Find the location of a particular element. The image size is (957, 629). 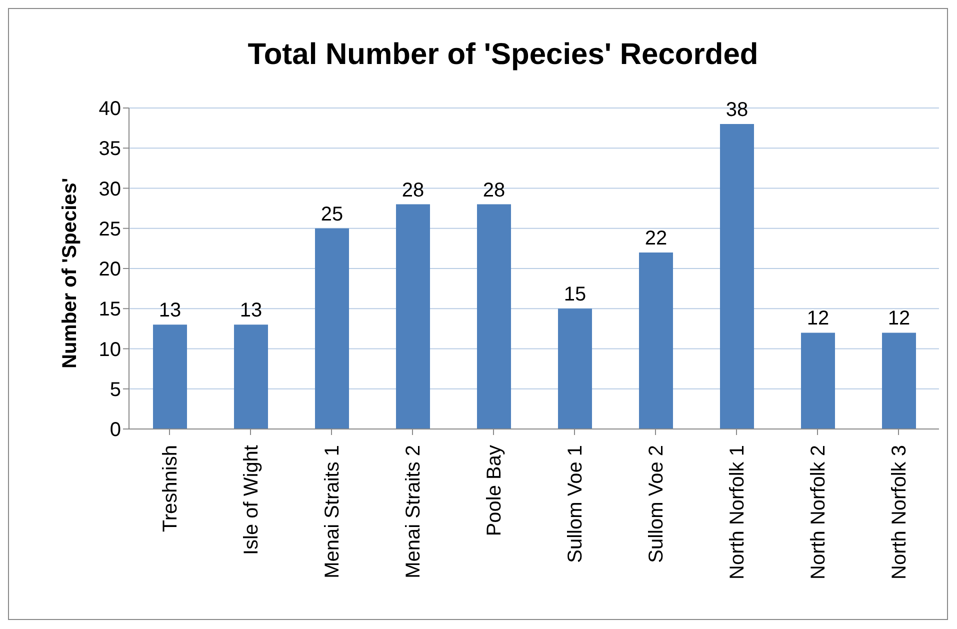

x-tick-label: Menai Straits 2 is located at coordinates (413, 511).